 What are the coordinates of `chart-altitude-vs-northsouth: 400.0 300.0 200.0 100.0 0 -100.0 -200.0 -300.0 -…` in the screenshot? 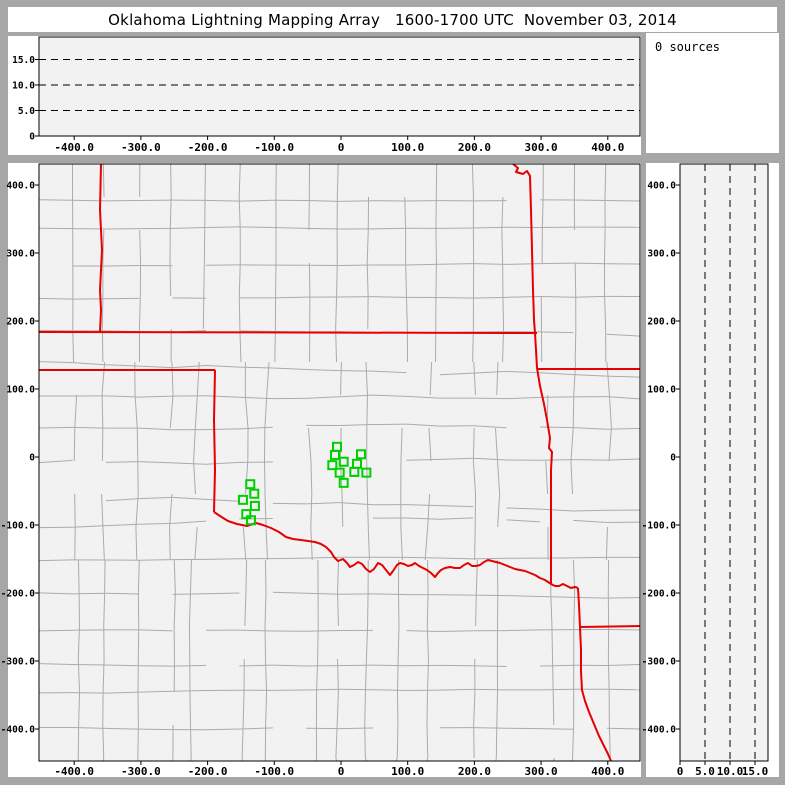 It's located at (705, 470).